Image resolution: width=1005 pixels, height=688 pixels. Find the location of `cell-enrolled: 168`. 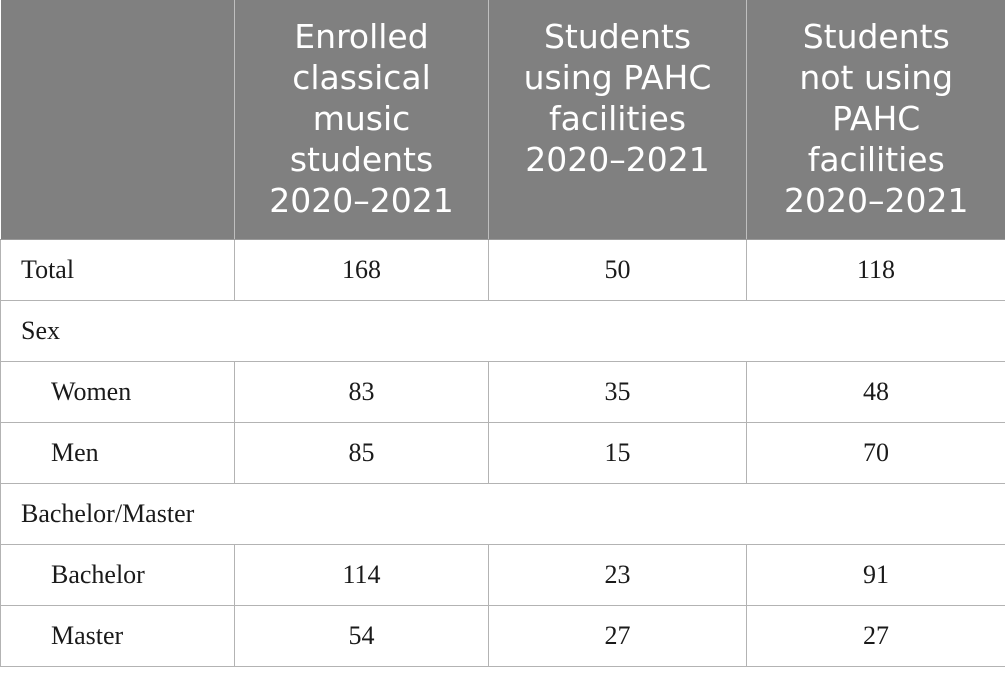

cell-enrolled: 168 is located at coordinates (361, 269).